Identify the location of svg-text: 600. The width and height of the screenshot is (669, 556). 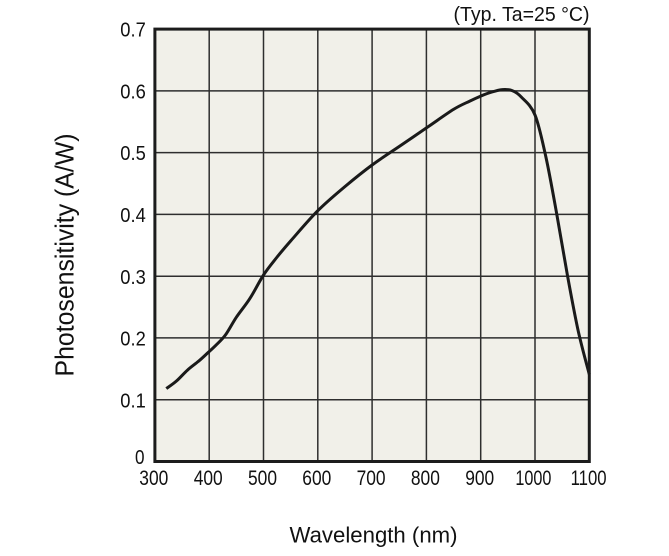
(316, 478).